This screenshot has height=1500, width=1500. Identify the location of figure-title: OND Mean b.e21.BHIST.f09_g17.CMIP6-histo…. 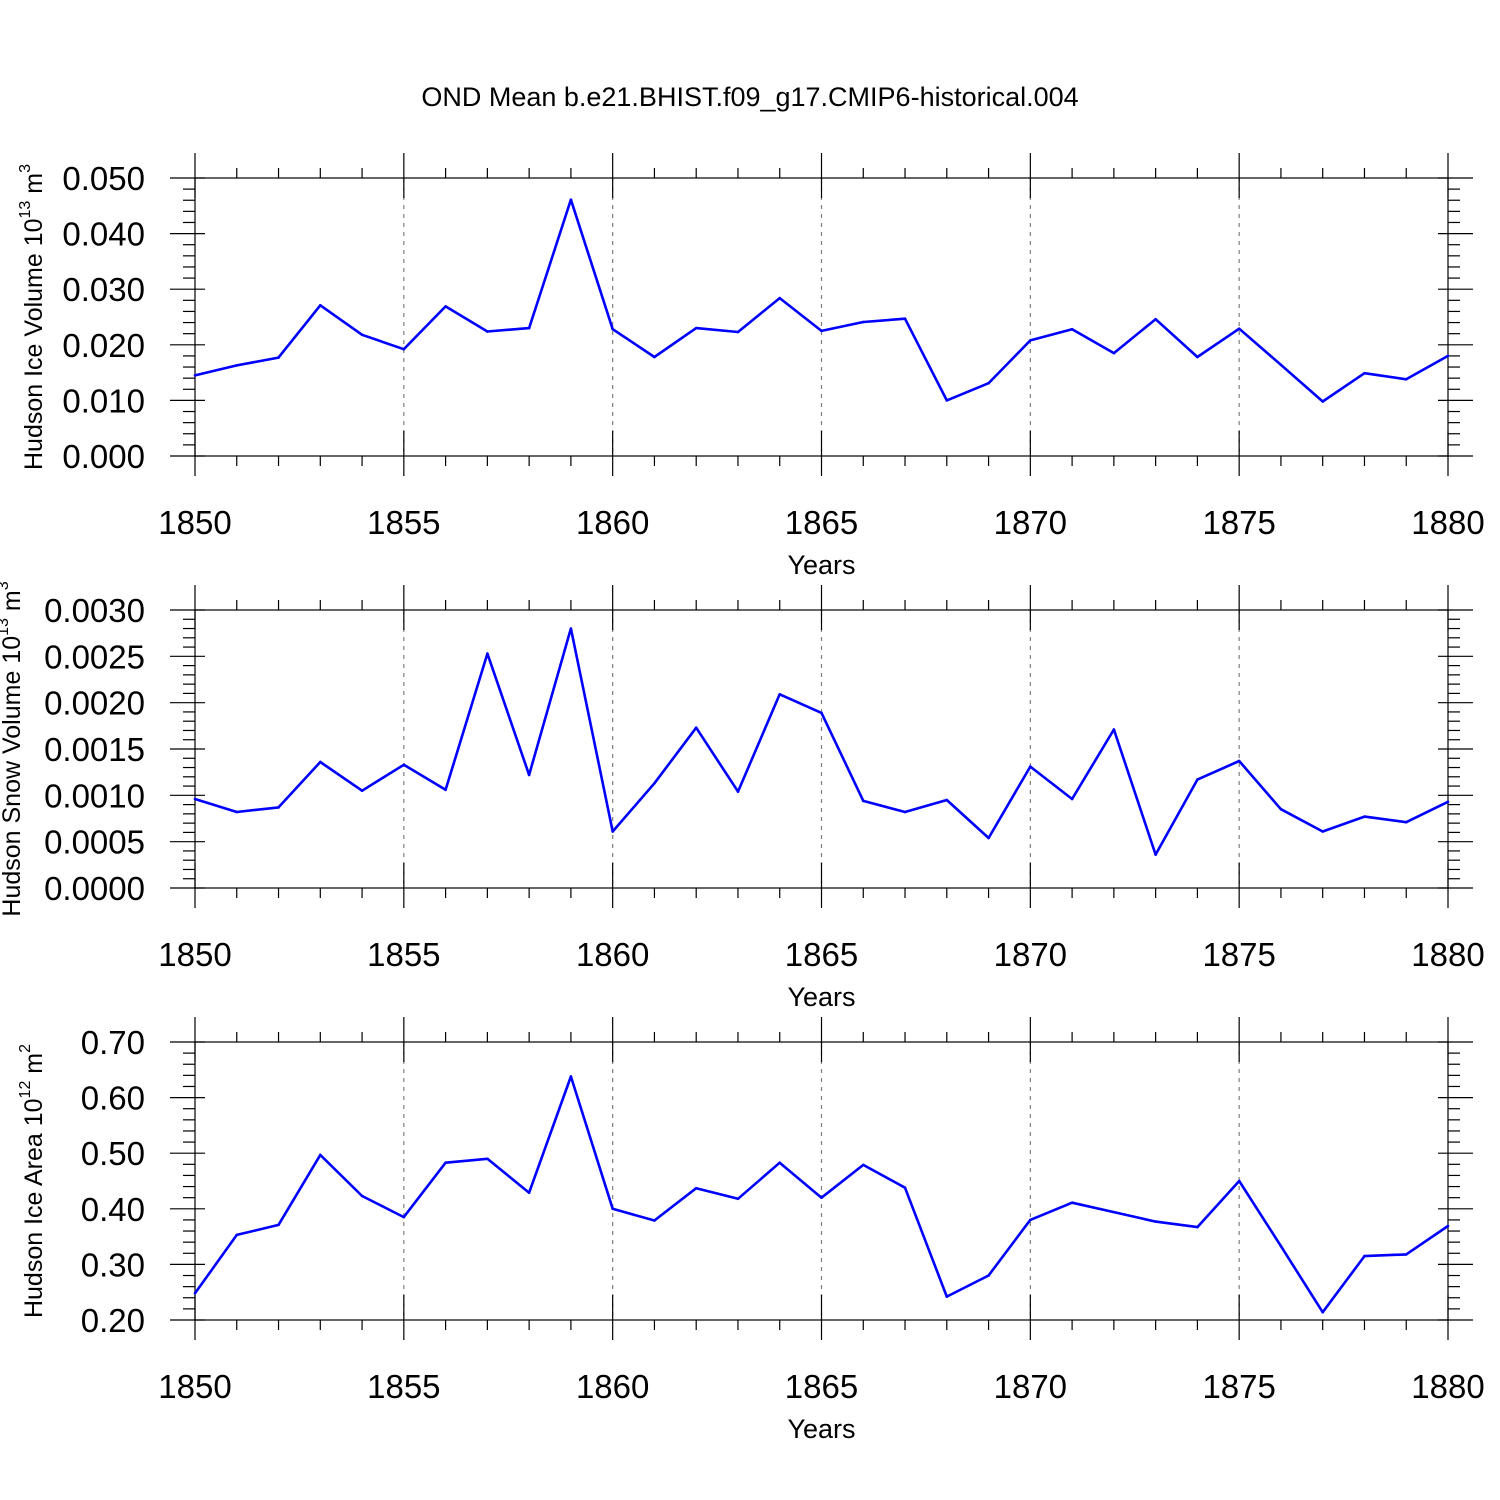
(749, 97).